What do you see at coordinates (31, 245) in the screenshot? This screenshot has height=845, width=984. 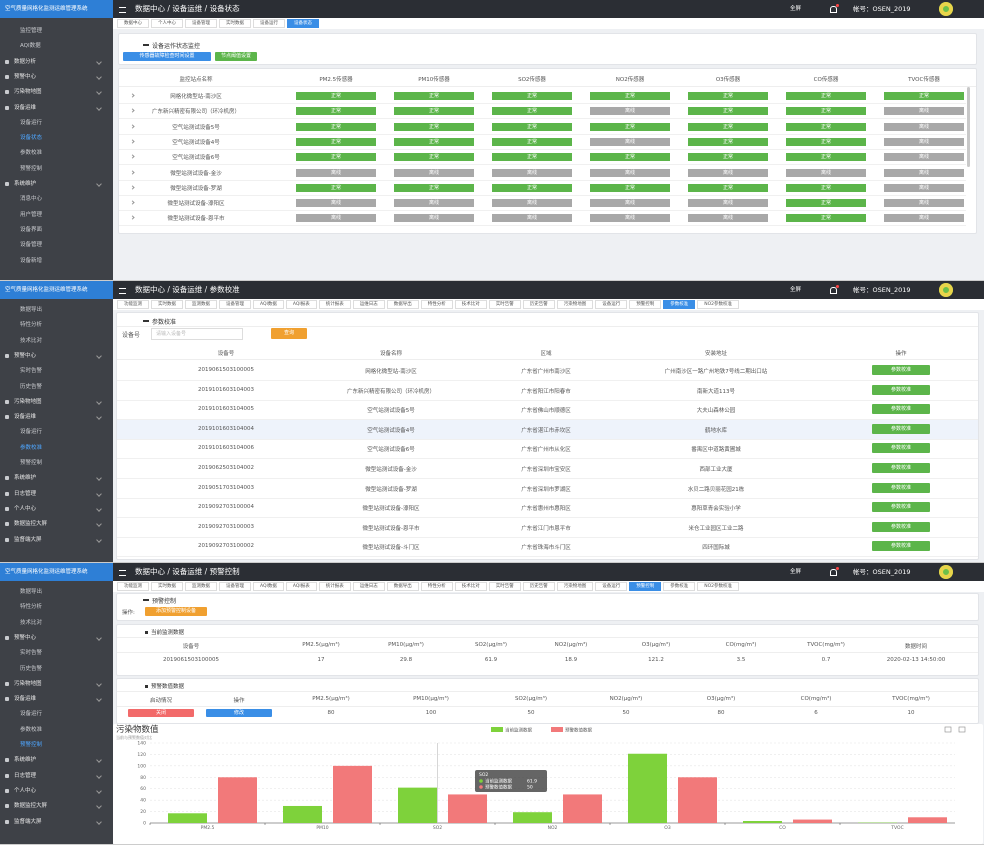 I see `sidebar-item: 设备管理` at bounding box center [31, 245].